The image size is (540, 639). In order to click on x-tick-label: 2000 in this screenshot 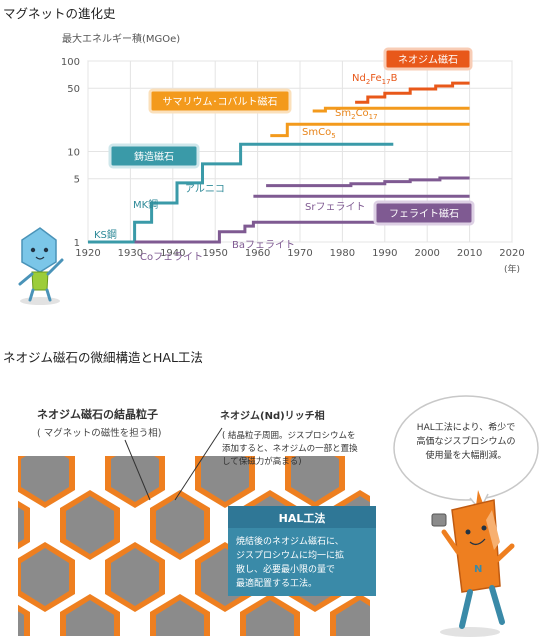, I will do `click(426, 253)`.